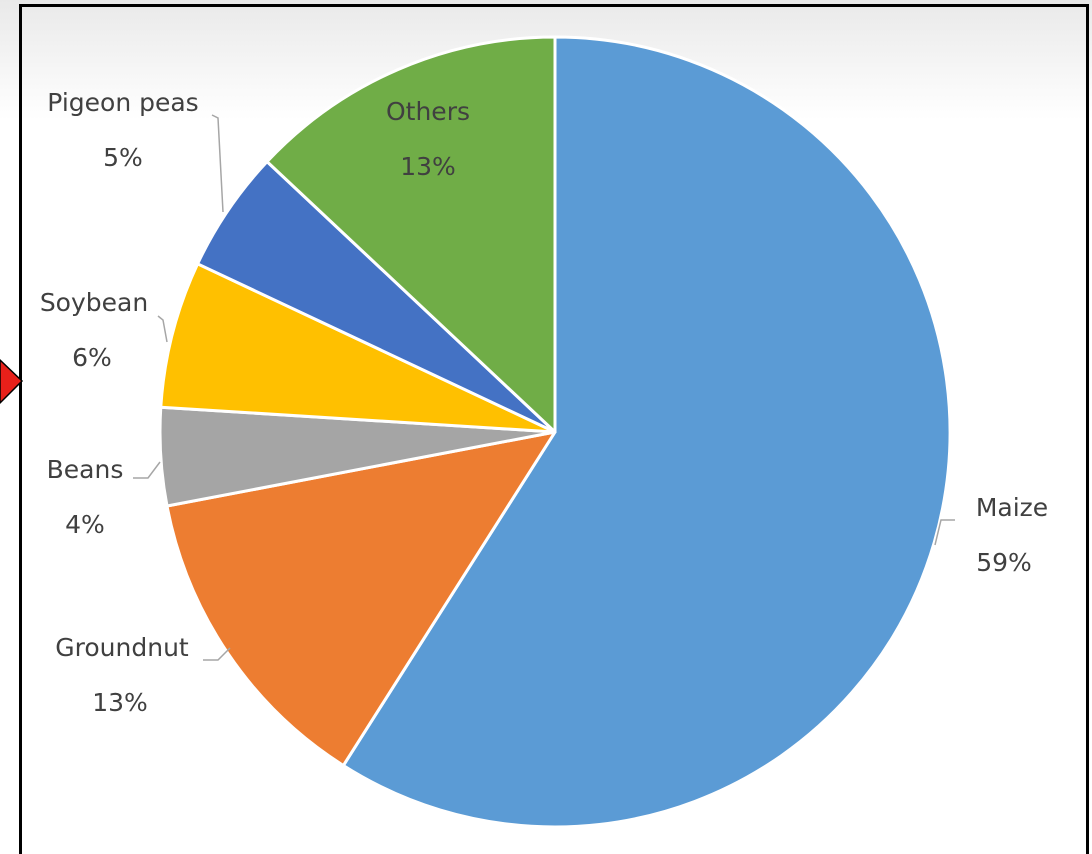 This screenshot has height=854, width=1092. What do you see at coordinates (428, 166) in the screenshot?
I see `label-others-pct: 13%` at bounding box center [428, 166].